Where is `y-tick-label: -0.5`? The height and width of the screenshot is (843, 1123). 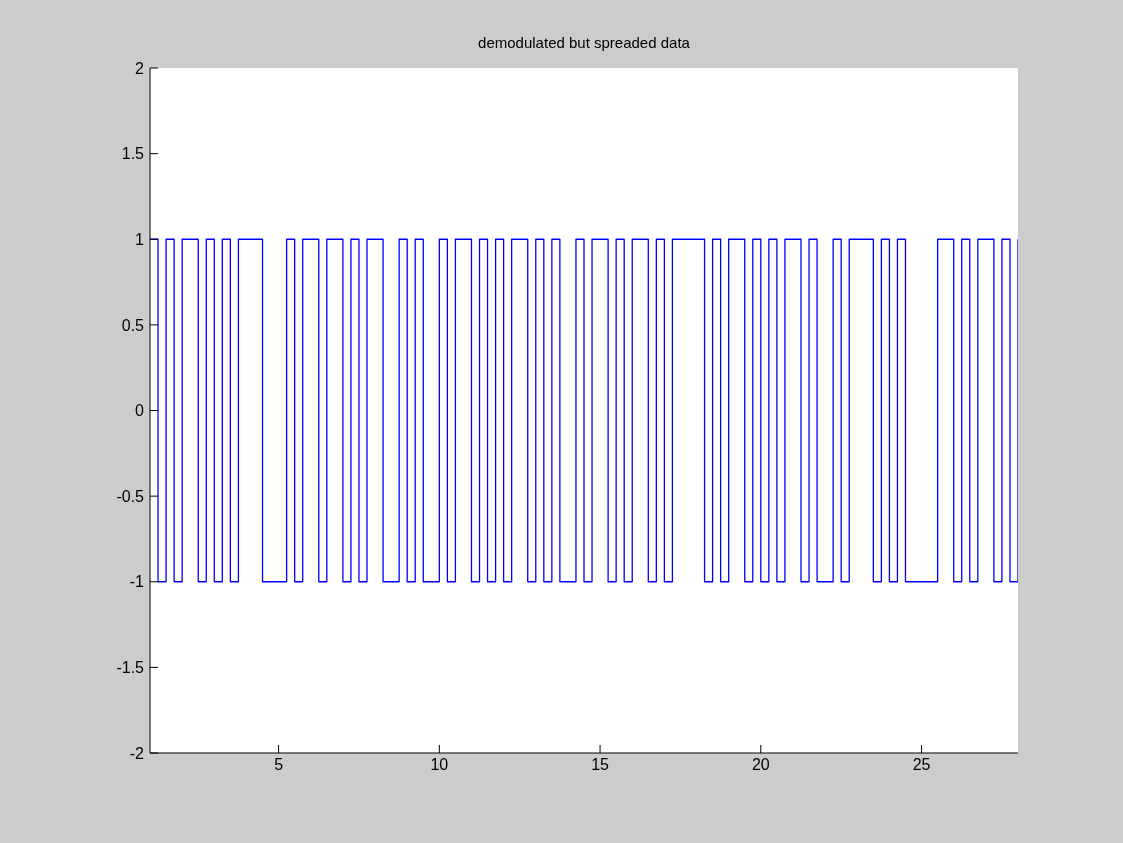
y-tick-label: -0.5 is located at coordinates (130, 496).